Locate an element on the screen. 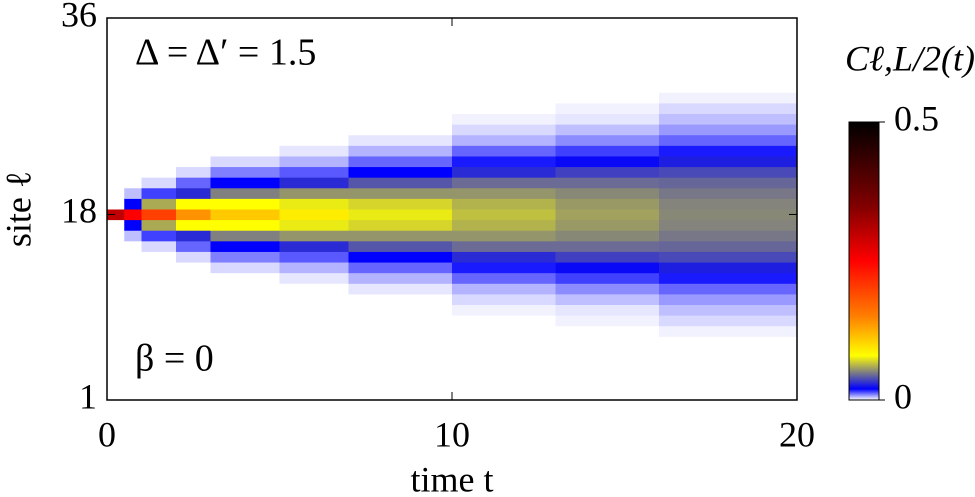 The height and width of the screenshot is (497, 975). annotation: β = 0 is located at coordinates (174, 359).